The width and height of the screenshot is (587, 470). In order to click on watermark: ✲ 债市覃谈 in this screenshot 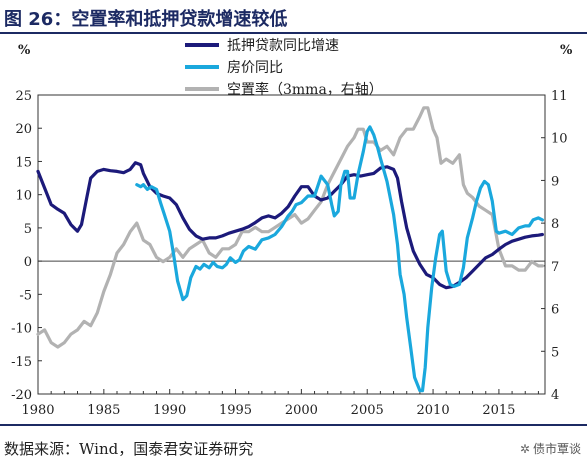, I will do `click(550, 448)`.